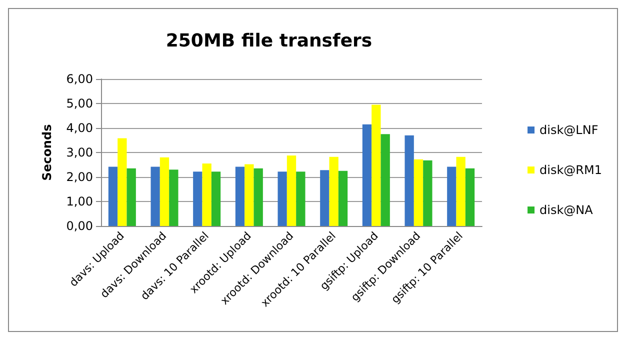  I want to click on y-tick-label: 1,00, so click(79, 201).